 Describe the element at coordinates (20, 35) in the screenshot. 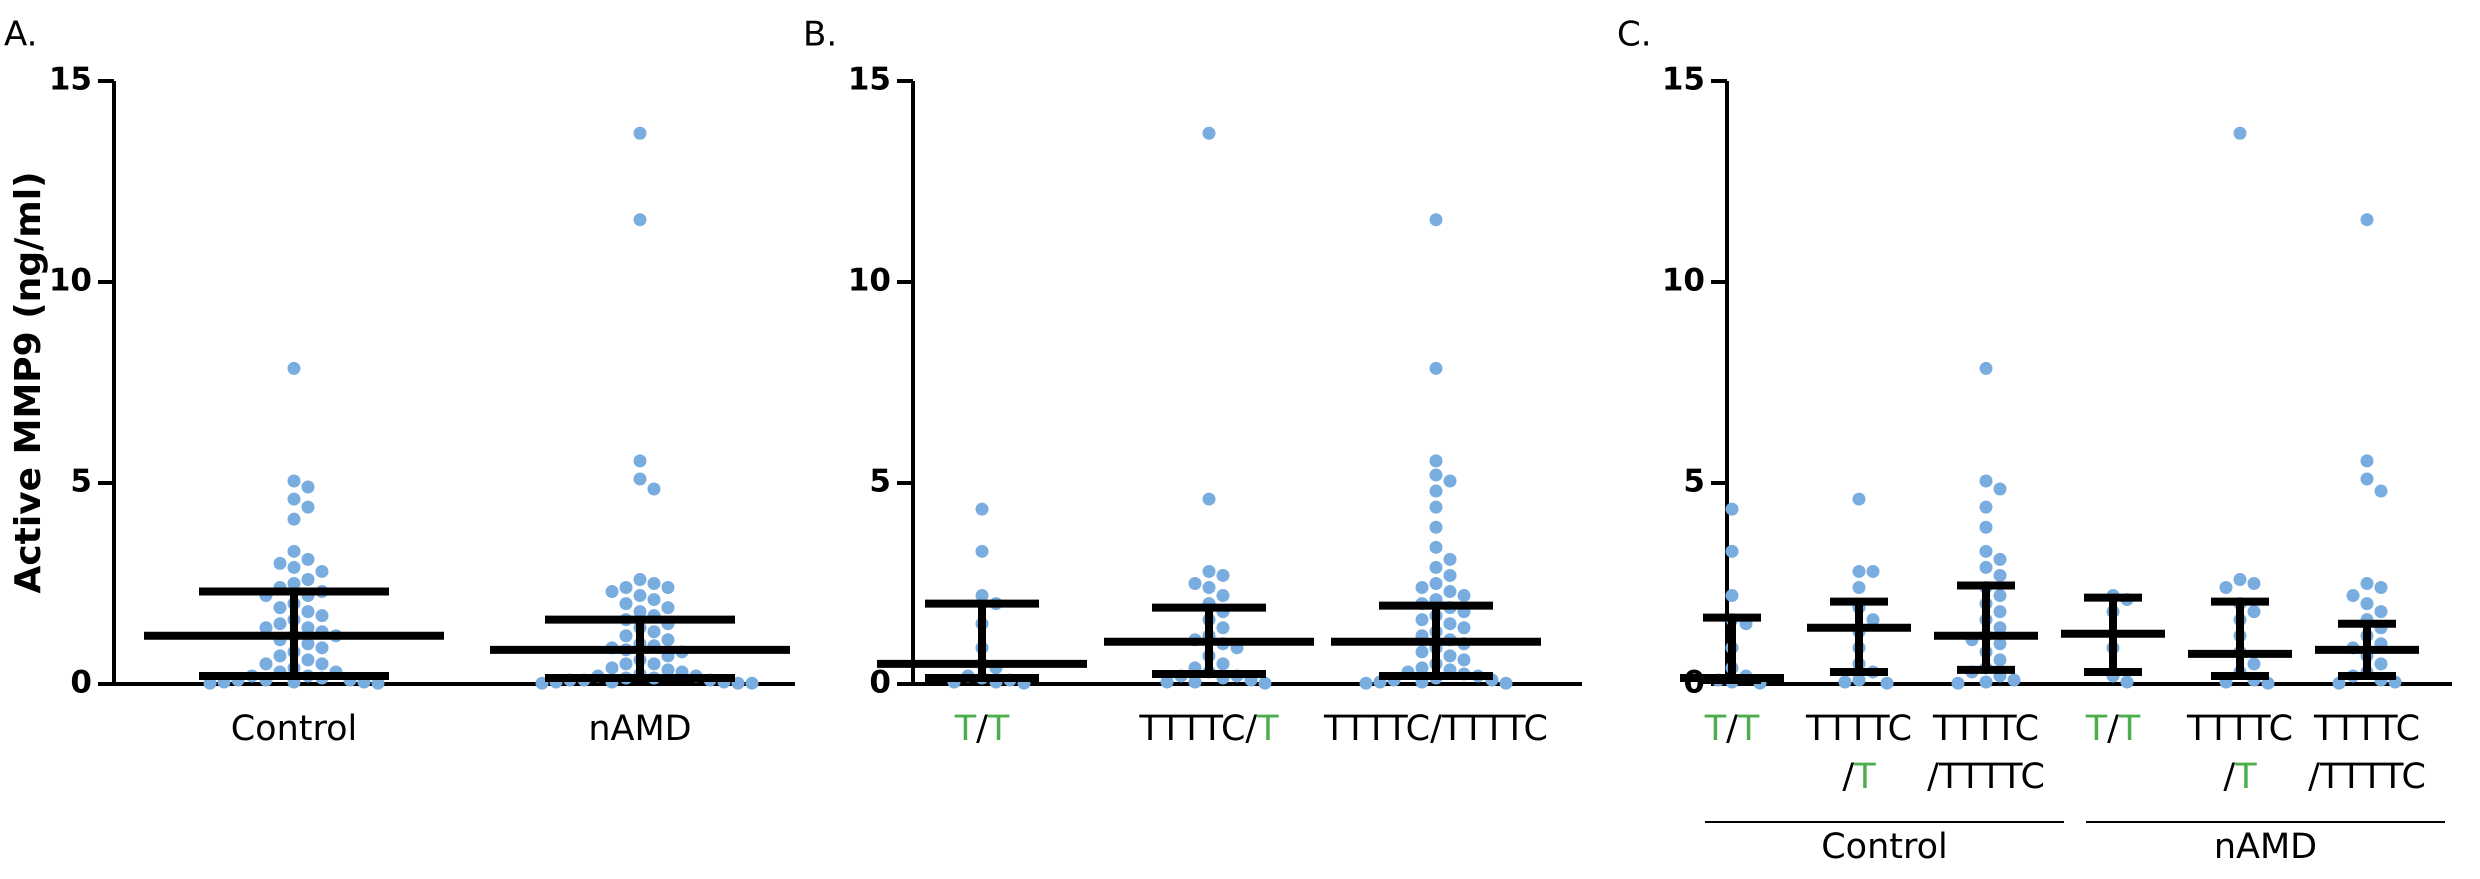

I see `panel-label: A.` at that location.